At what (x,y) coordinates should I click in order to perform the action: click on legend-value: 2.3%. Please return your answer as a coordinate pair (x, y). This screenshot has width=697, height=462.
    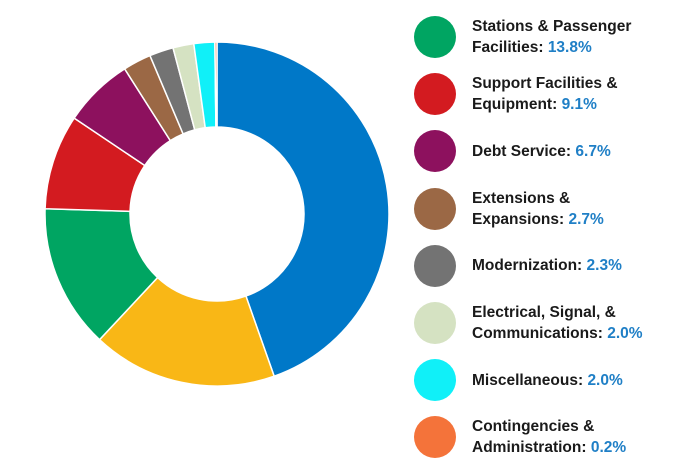
    Looking at the image, I should click on (604, 266).